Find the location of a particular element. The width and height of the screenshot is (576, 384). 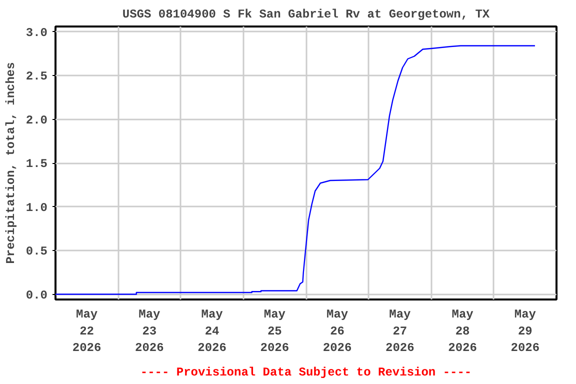

x-tick-label: May 29 2026 is located at coordinates (525, 332).